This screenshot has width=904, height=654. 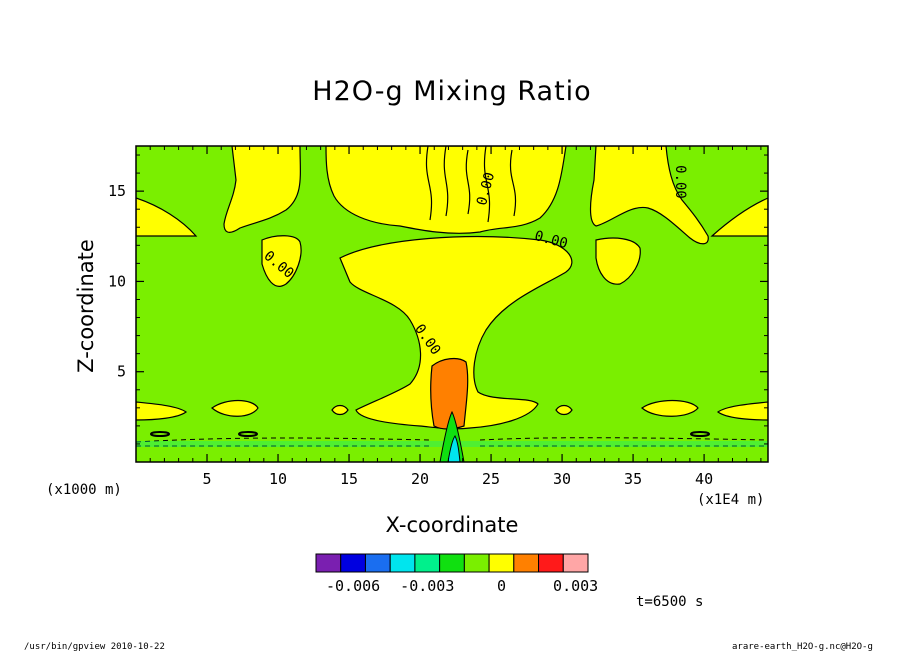 I want to click on lower-left-band, so click(x=162, y=411).